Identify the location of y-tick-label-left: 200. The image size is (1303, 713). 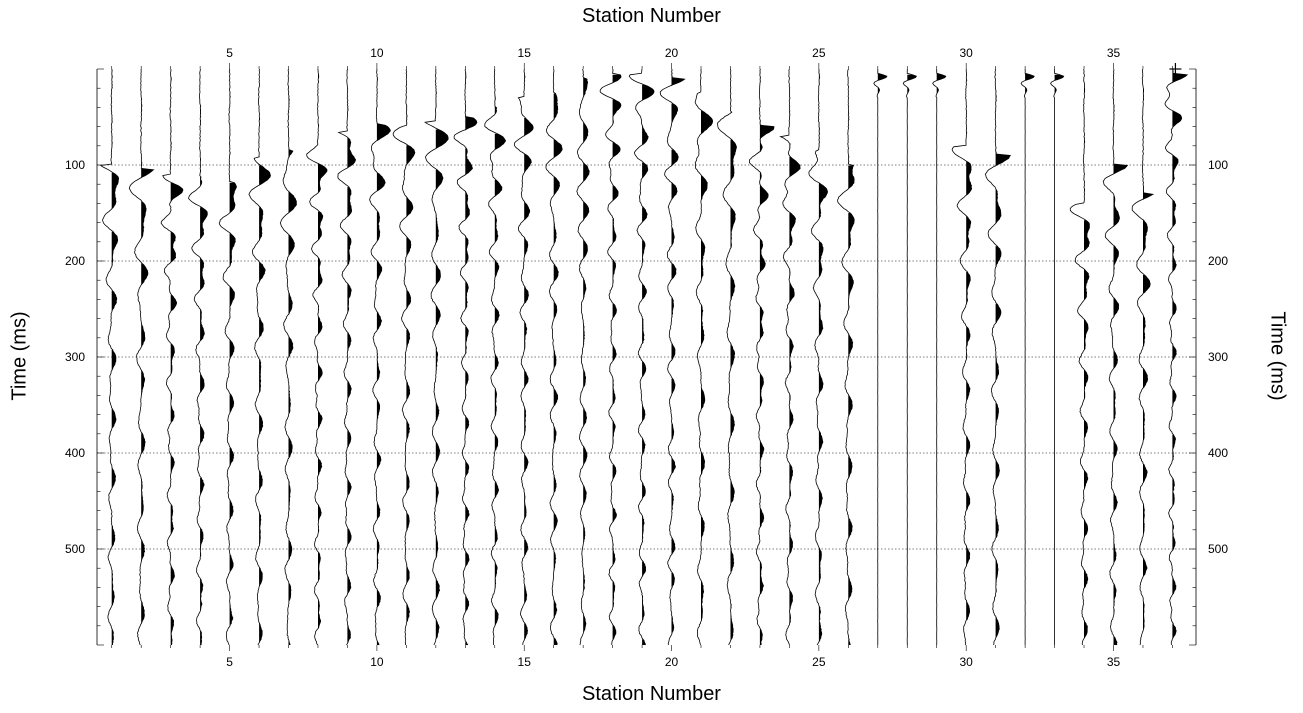
(75, 261).